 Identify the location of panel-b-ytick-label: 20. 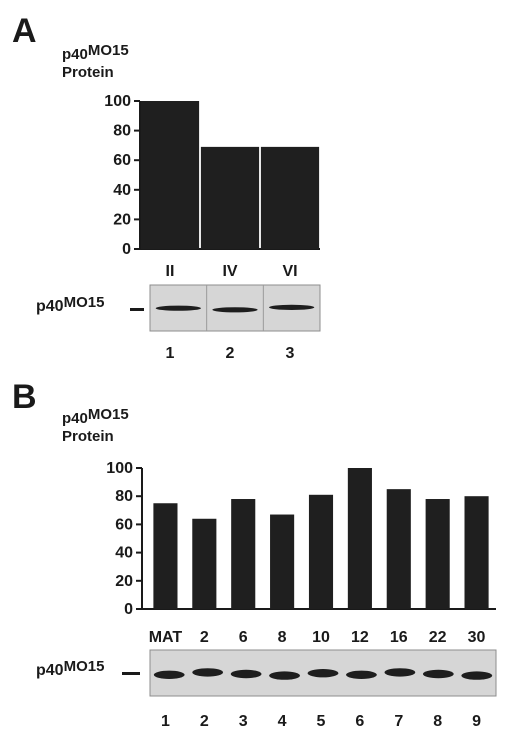
(124, 581).